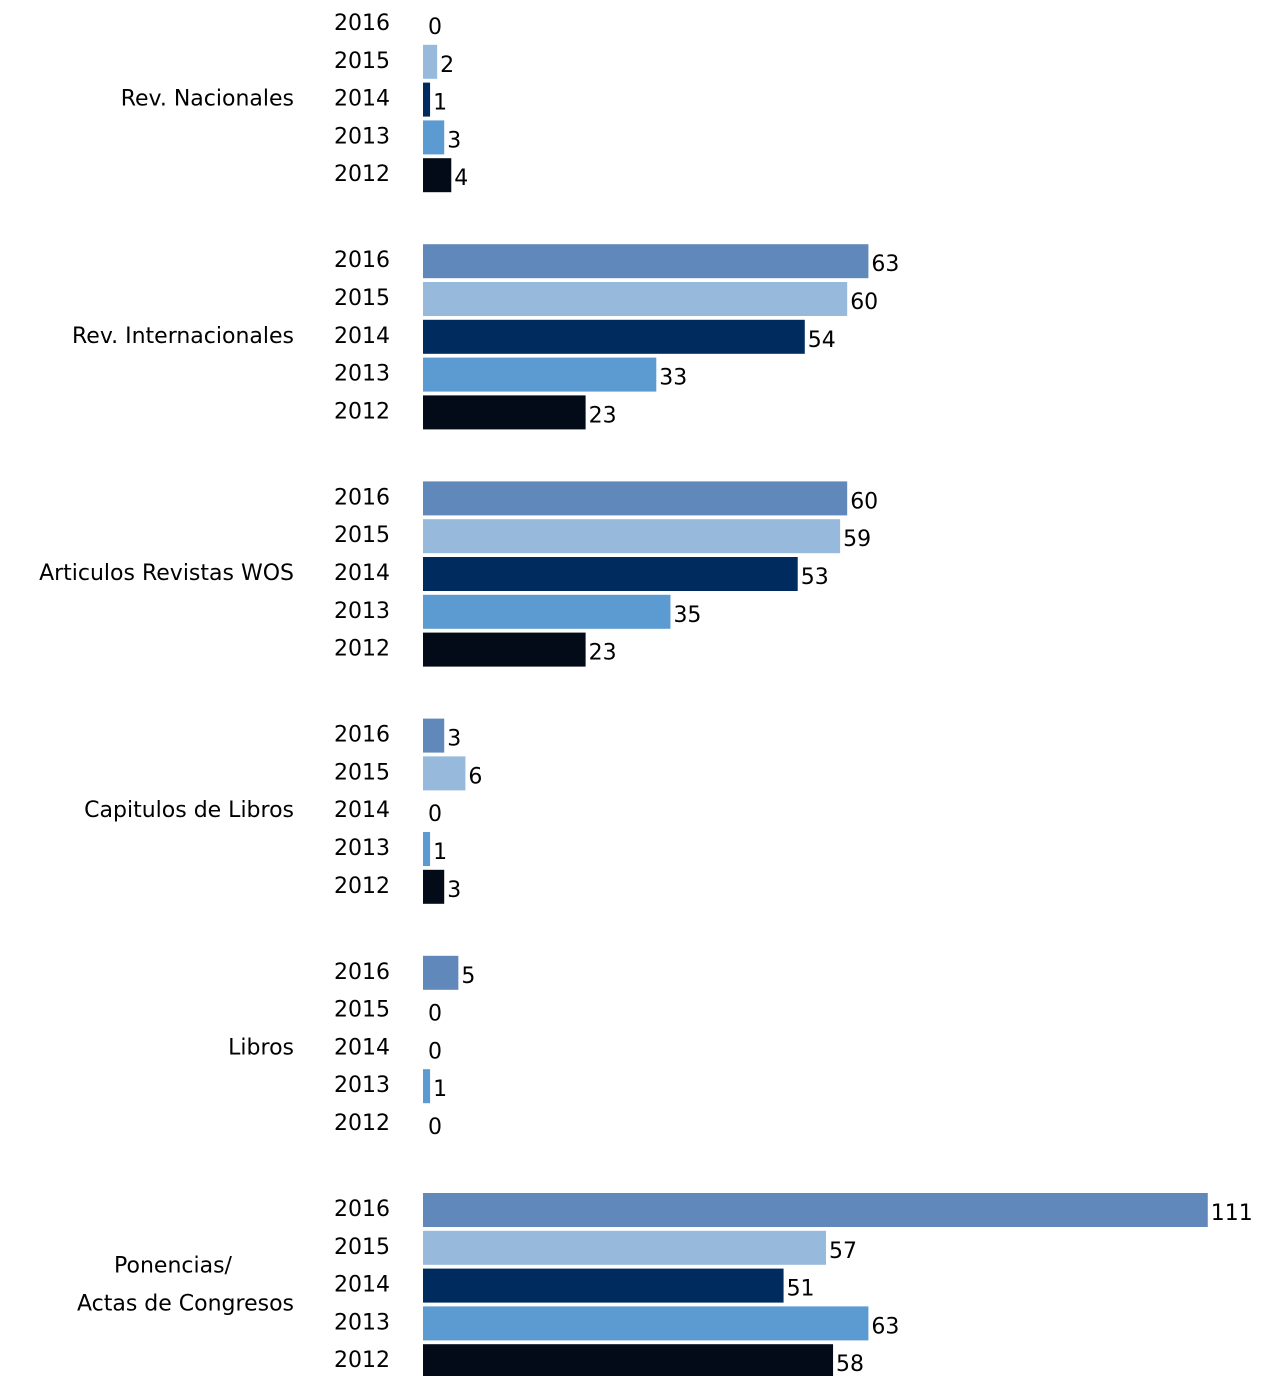 This screenshot has height=1376, width=1265. What do you see at coordinates (822, 340) in the screenshot?
I see `value-label: 54` at bounding box center [822, 340].